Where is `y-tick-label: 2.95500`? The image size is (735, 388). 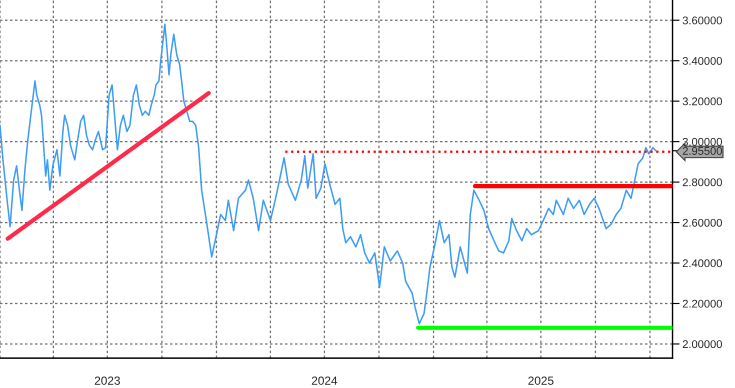 y-tick-label: 2.95500 is located at coordinates (702, 151).